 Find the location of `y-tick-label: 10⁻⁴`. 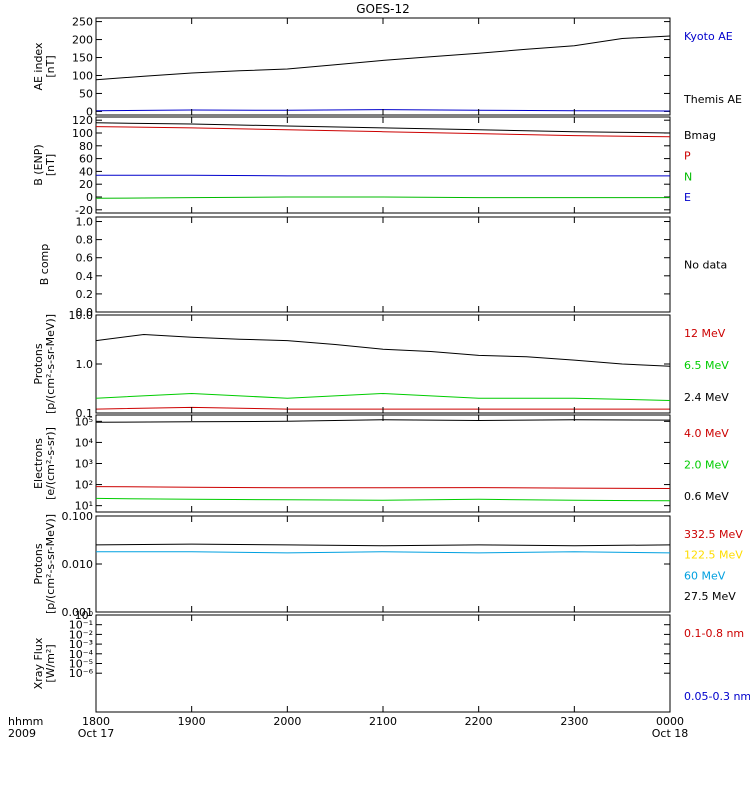

y-tick-label: 10⁻⁴ is located at coordinates (81, 654).